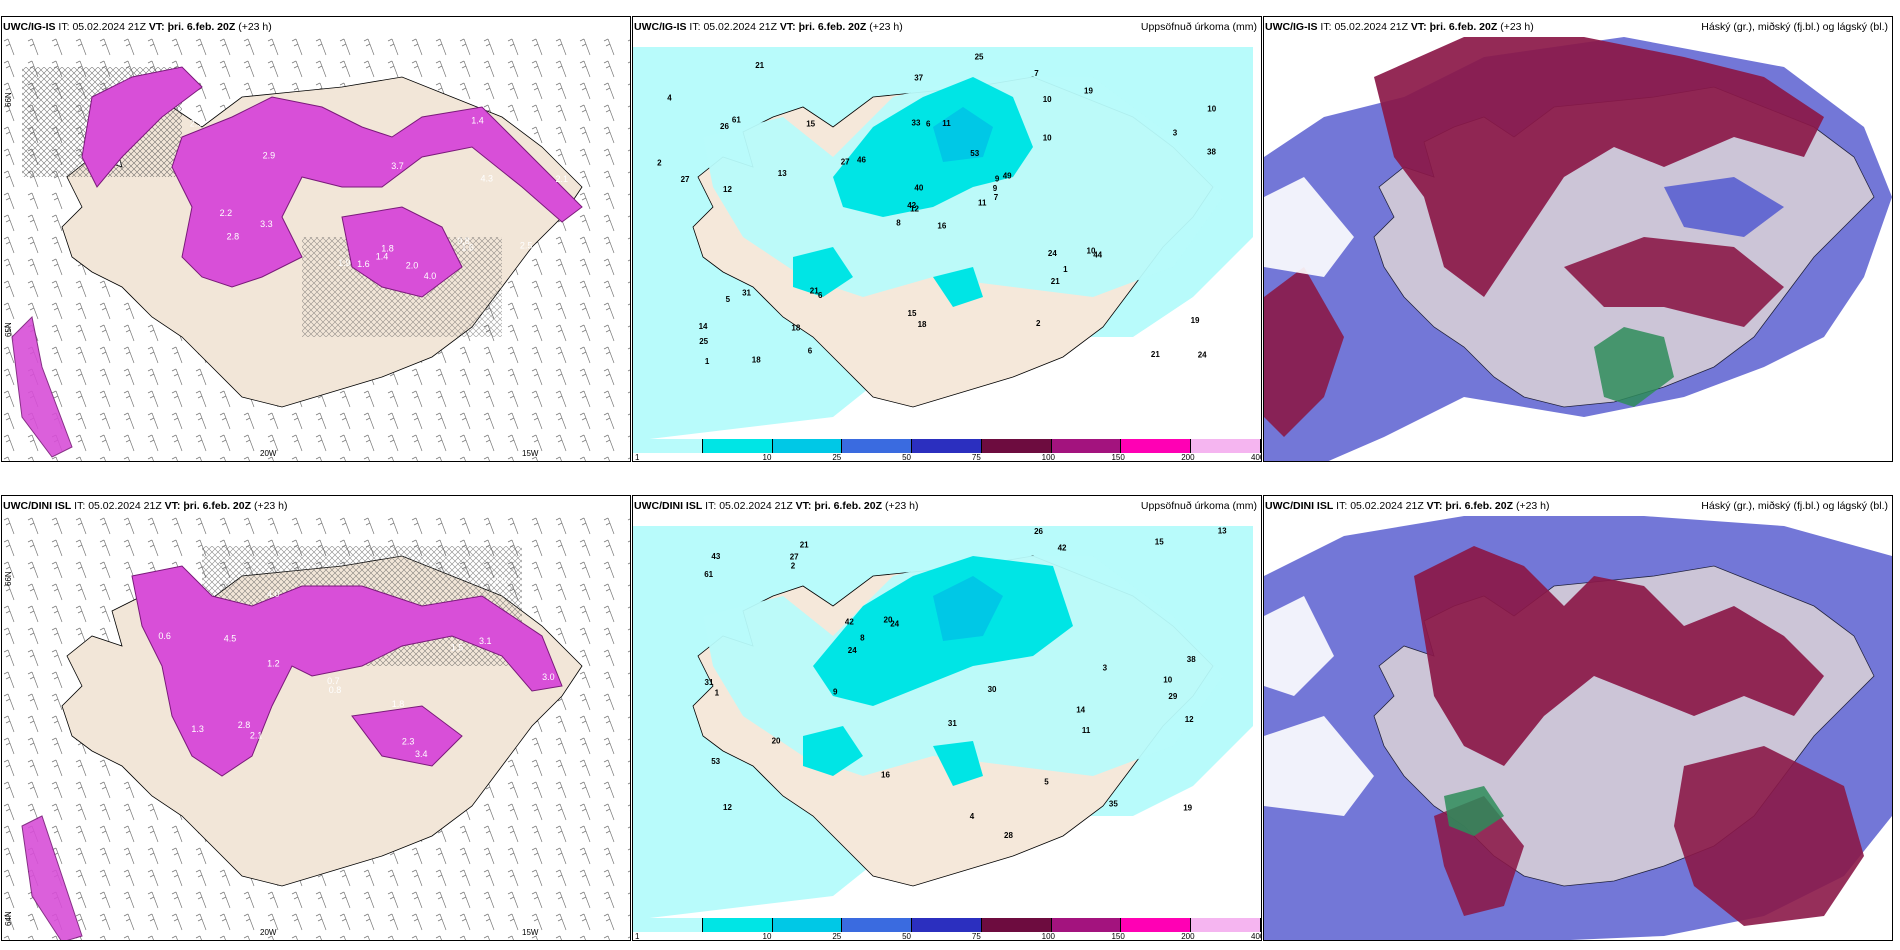 The width and height of the screenshot is (1900, 950). I want to click on map-value-label: 1.9, so click(344, 263).